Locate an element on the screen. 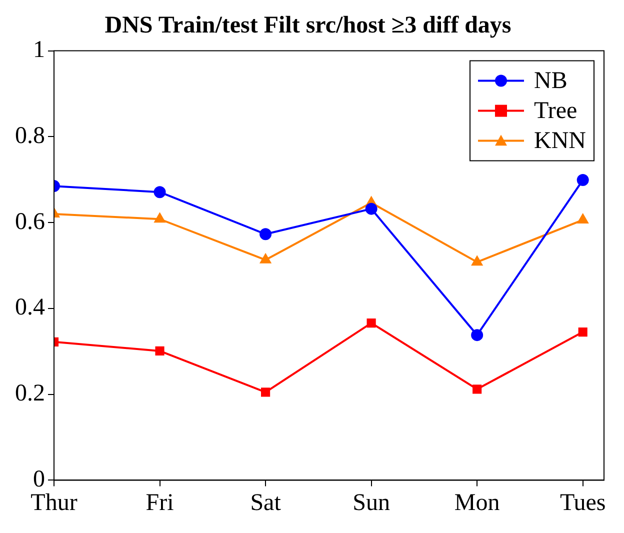 This screenshot has width=624, height=533. x-tick-label: Sat is located at coordinates (266, 503).